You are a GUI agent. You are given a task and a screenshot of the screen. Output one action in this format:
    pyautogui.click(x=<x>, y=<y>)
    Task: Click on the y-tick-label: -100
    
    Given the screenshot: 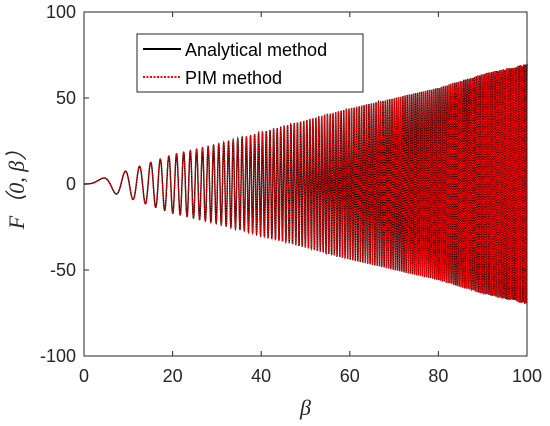 What is the action you would take?
    pyautogui.click(x=58, y=356)
    